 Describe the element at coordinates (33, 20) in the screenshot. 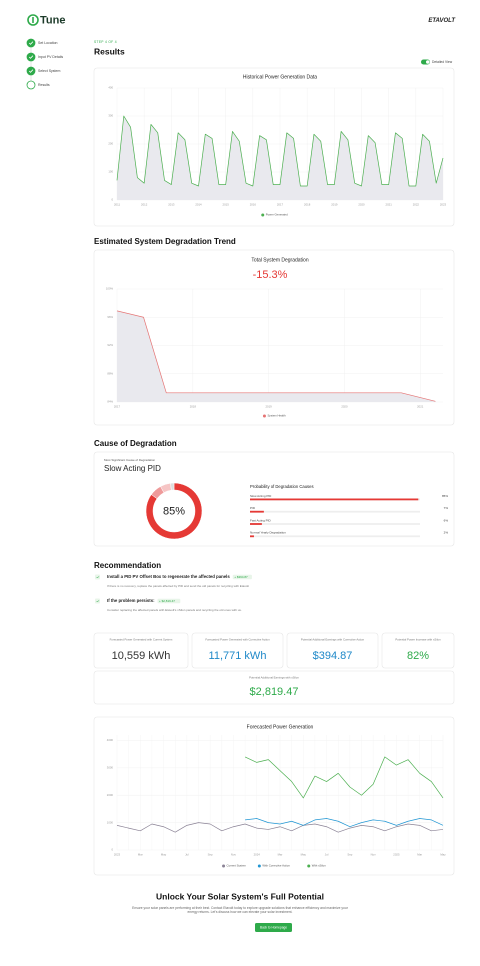

I see `logo-icon` at that location.